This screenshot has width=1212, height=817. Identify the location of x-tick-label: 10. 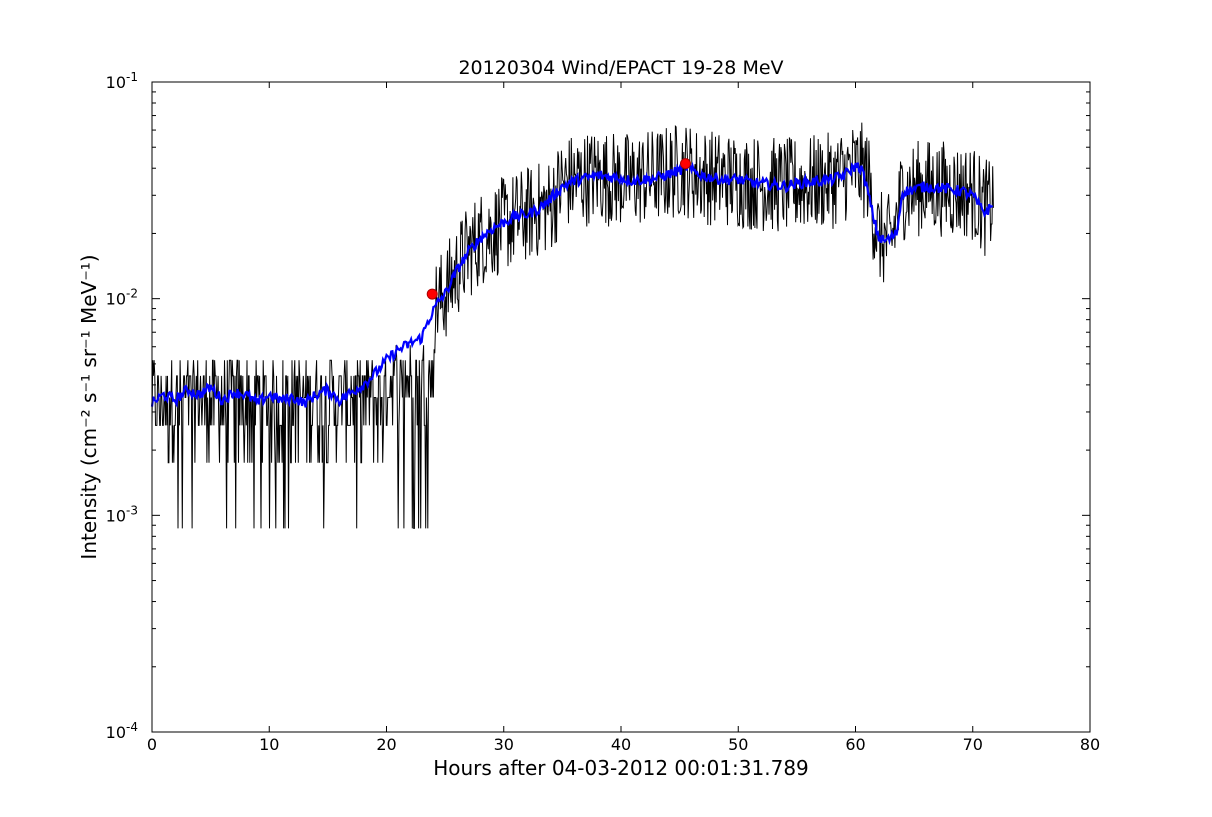
(269, 744).